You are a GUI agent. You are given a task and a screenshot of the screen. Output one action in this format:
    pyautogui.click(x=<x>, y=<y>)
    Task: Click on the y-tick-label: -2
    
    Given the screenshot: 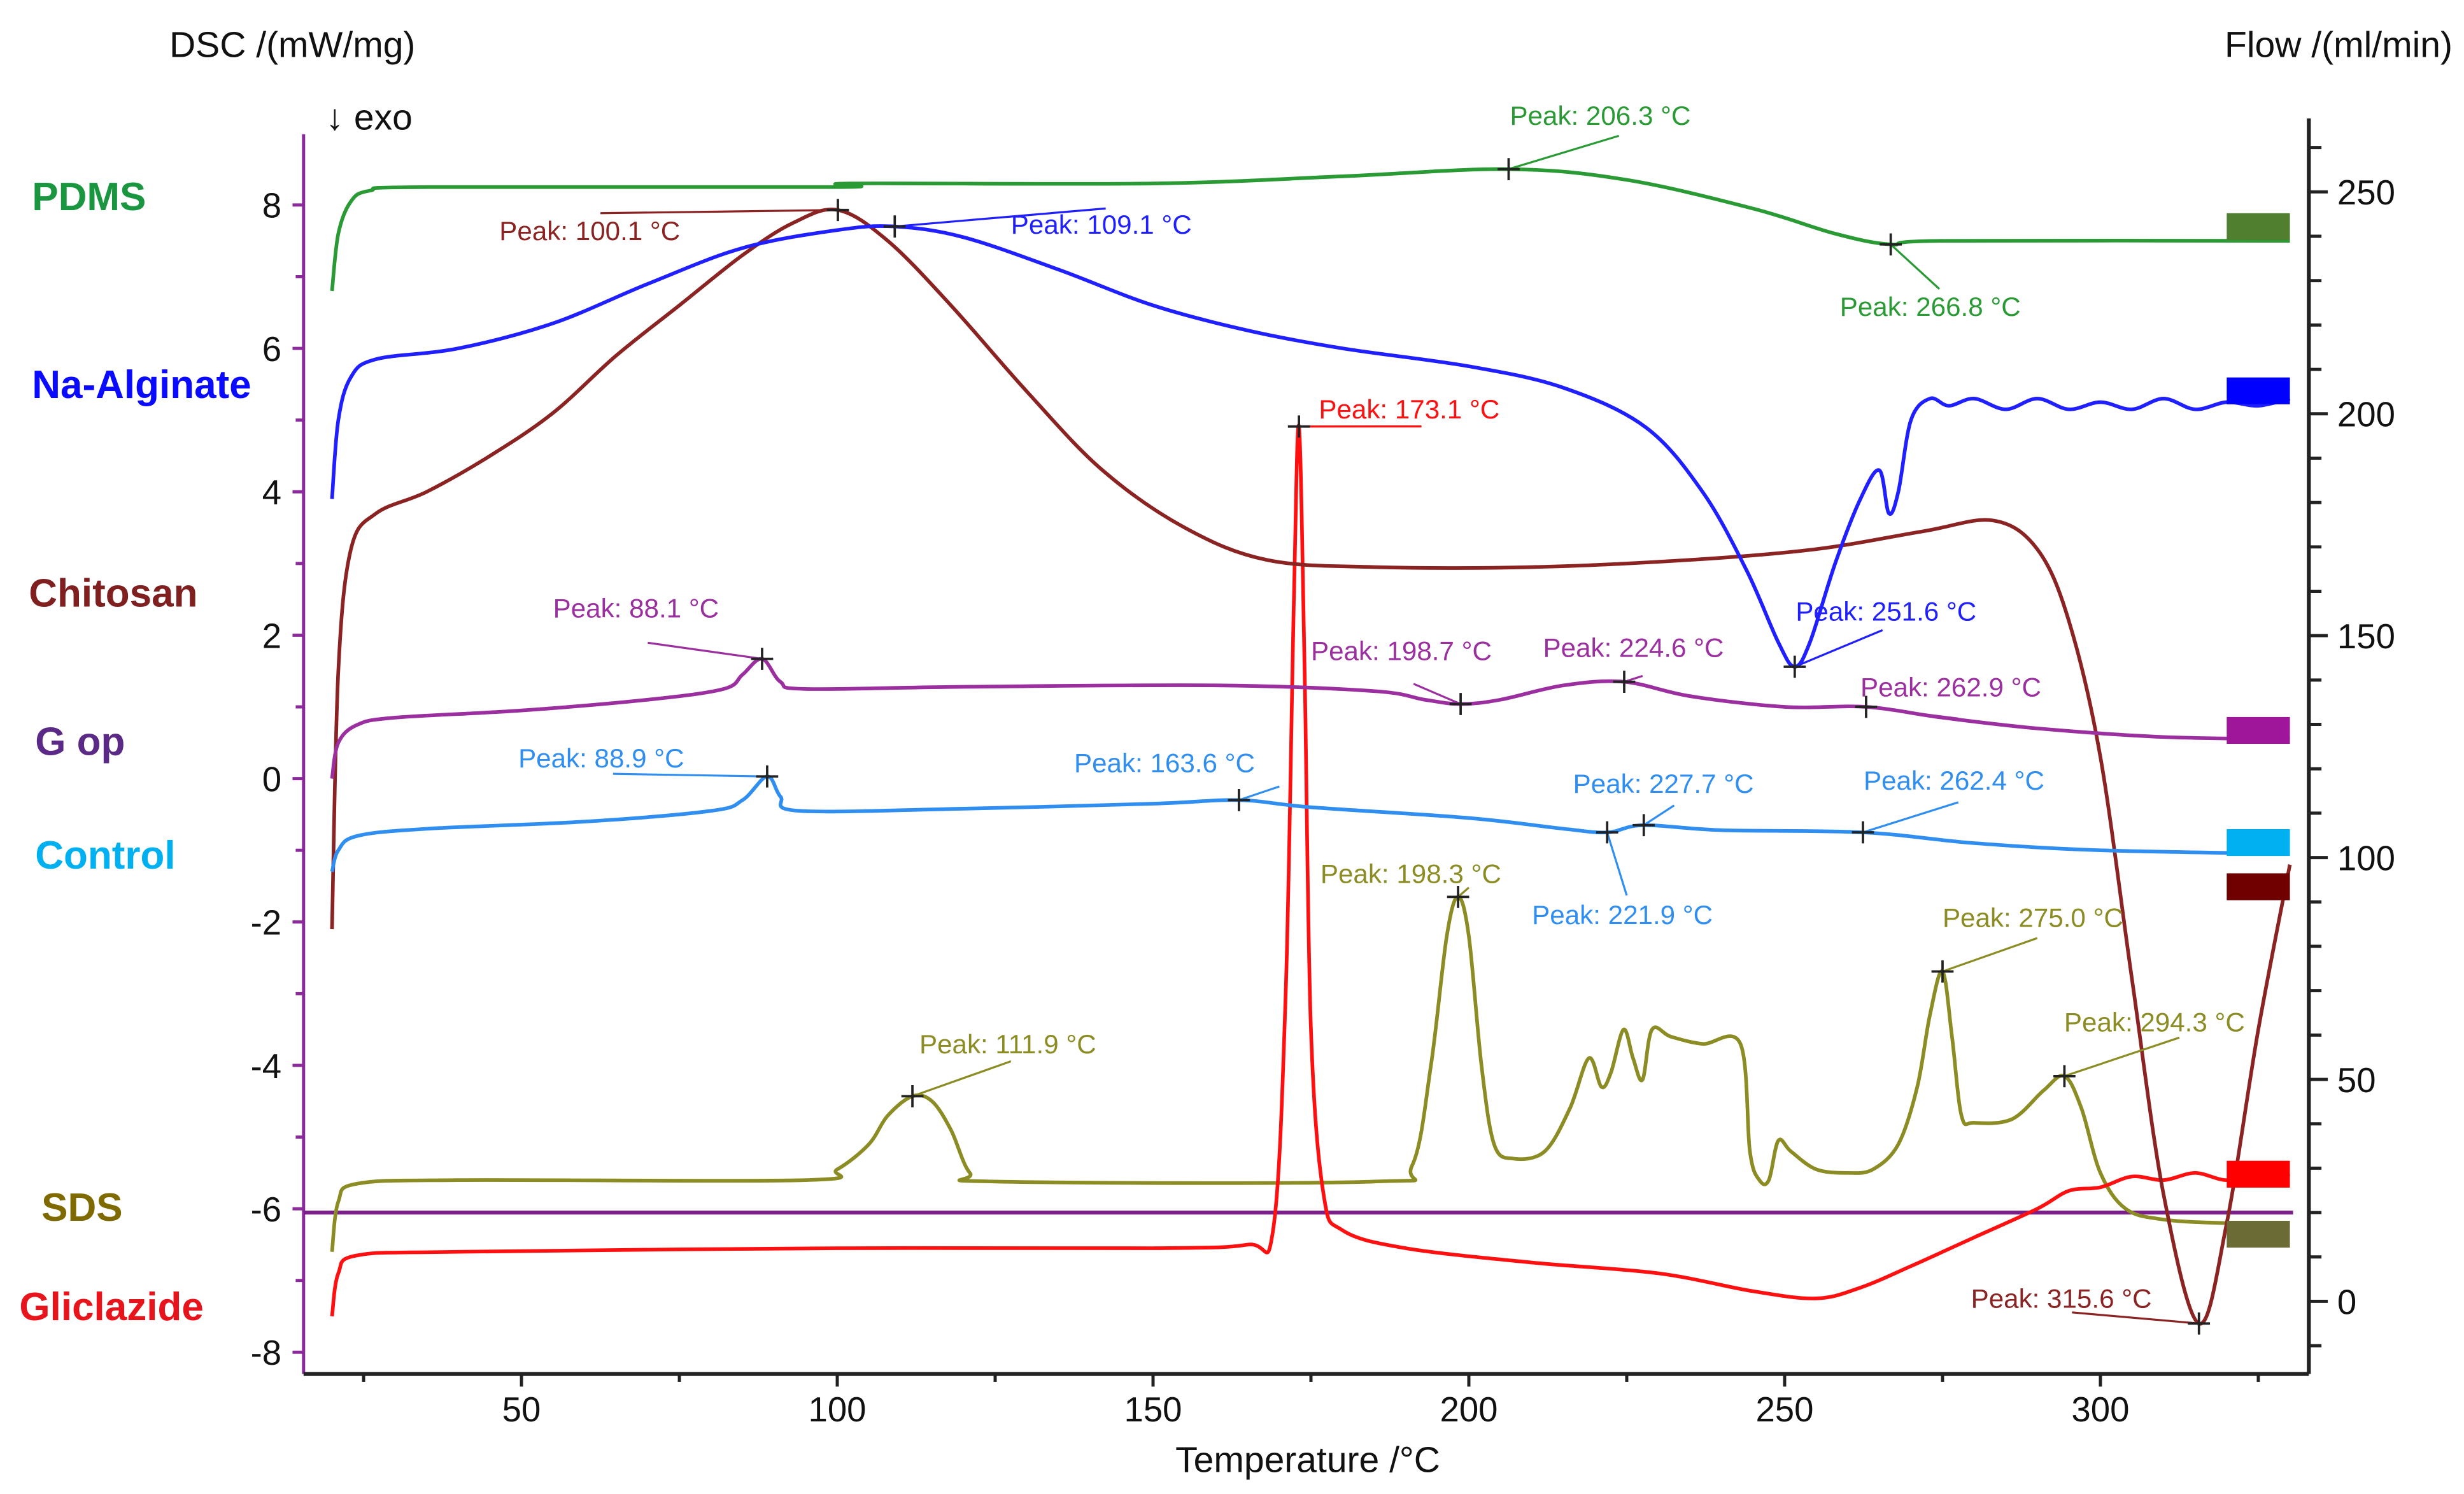 What is the action you would take?
    pyautogui.click(x=266, y=923)
    